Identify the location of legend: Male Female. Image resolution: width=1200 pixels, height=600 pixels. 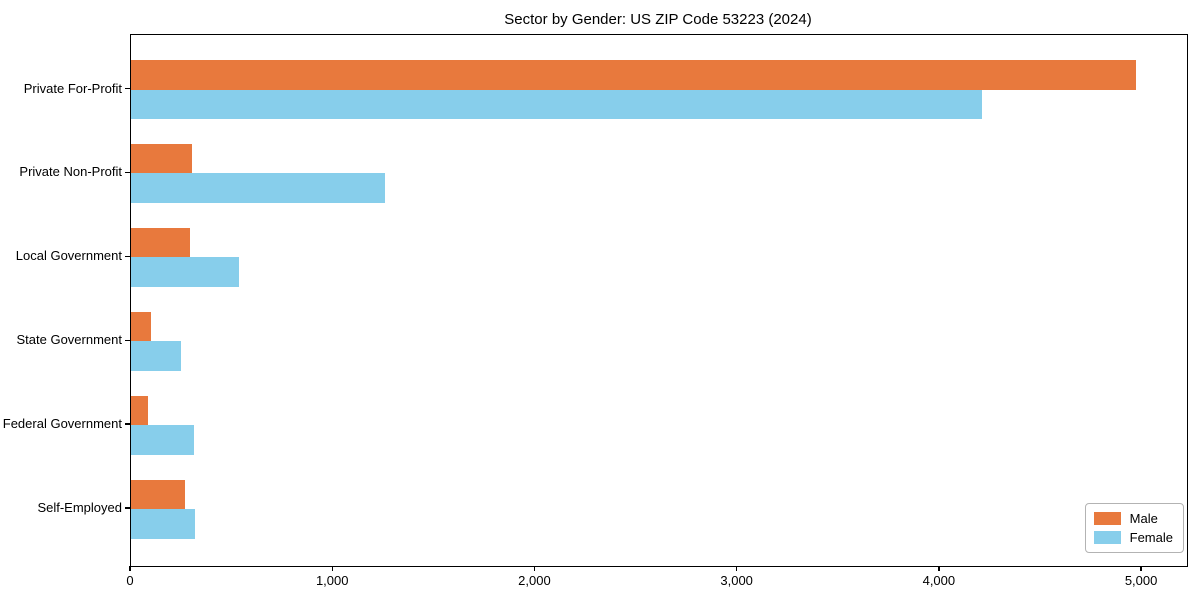
(1134, 528).